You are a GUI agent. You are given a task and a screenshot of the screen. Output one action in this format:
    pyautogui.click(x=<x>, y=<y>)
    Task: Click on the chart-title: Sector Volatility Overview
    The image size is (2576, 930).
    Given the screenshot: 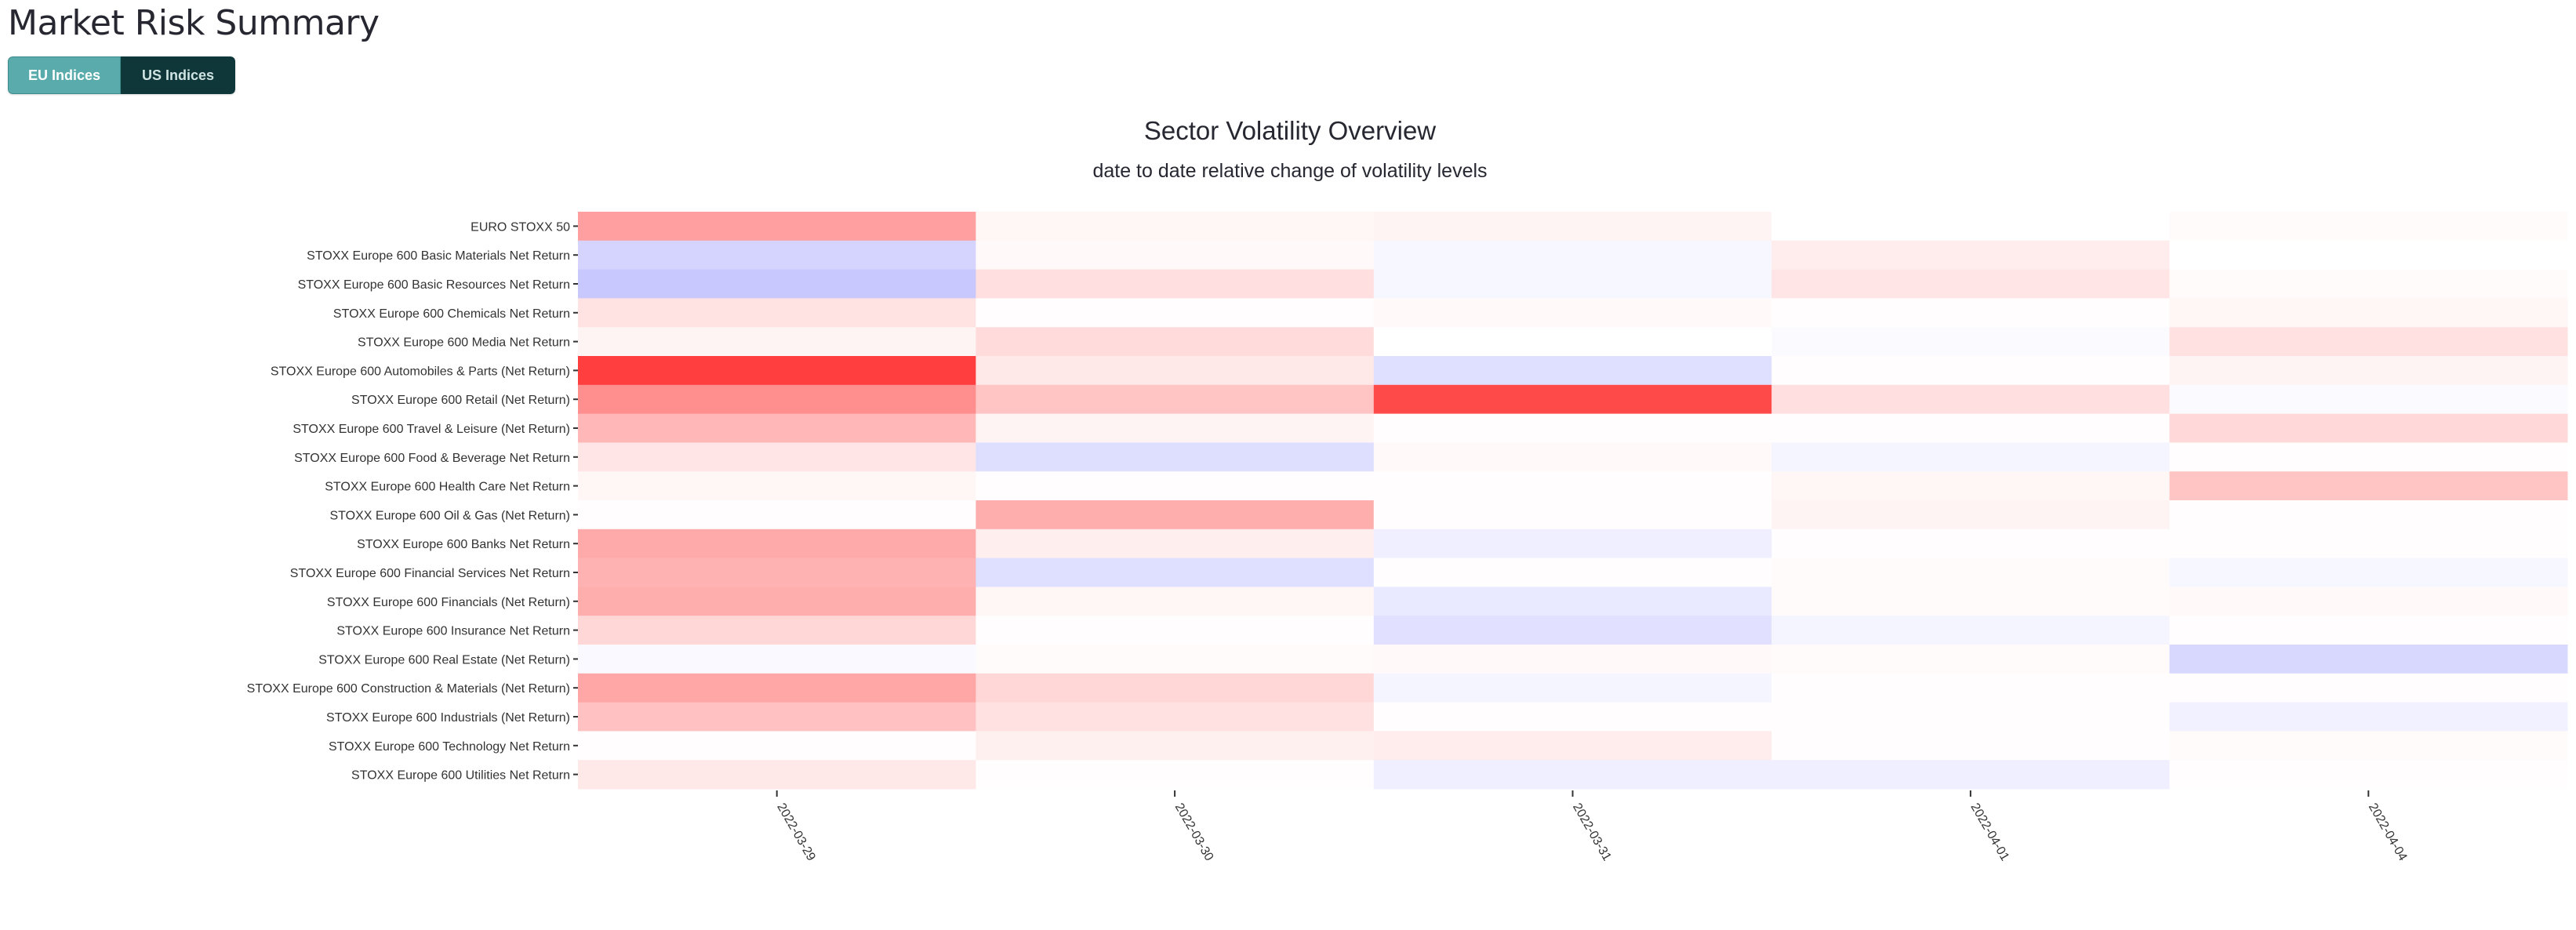 What is the action you would take?
    pyautogui.click(x=1290, y=130)
    